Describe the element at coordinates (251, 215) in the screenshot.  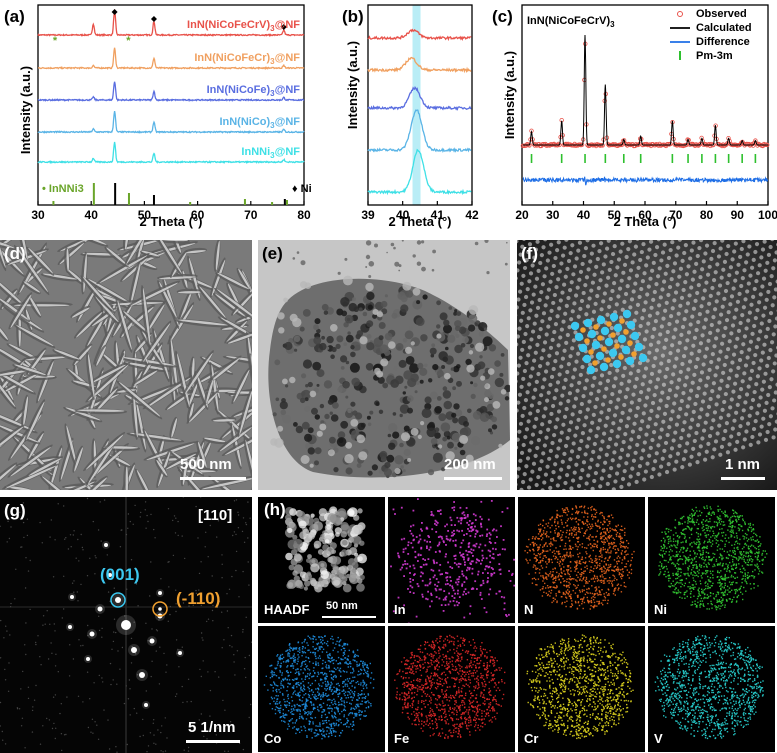
I see `panel-a-xtick-label: 70` at that location.